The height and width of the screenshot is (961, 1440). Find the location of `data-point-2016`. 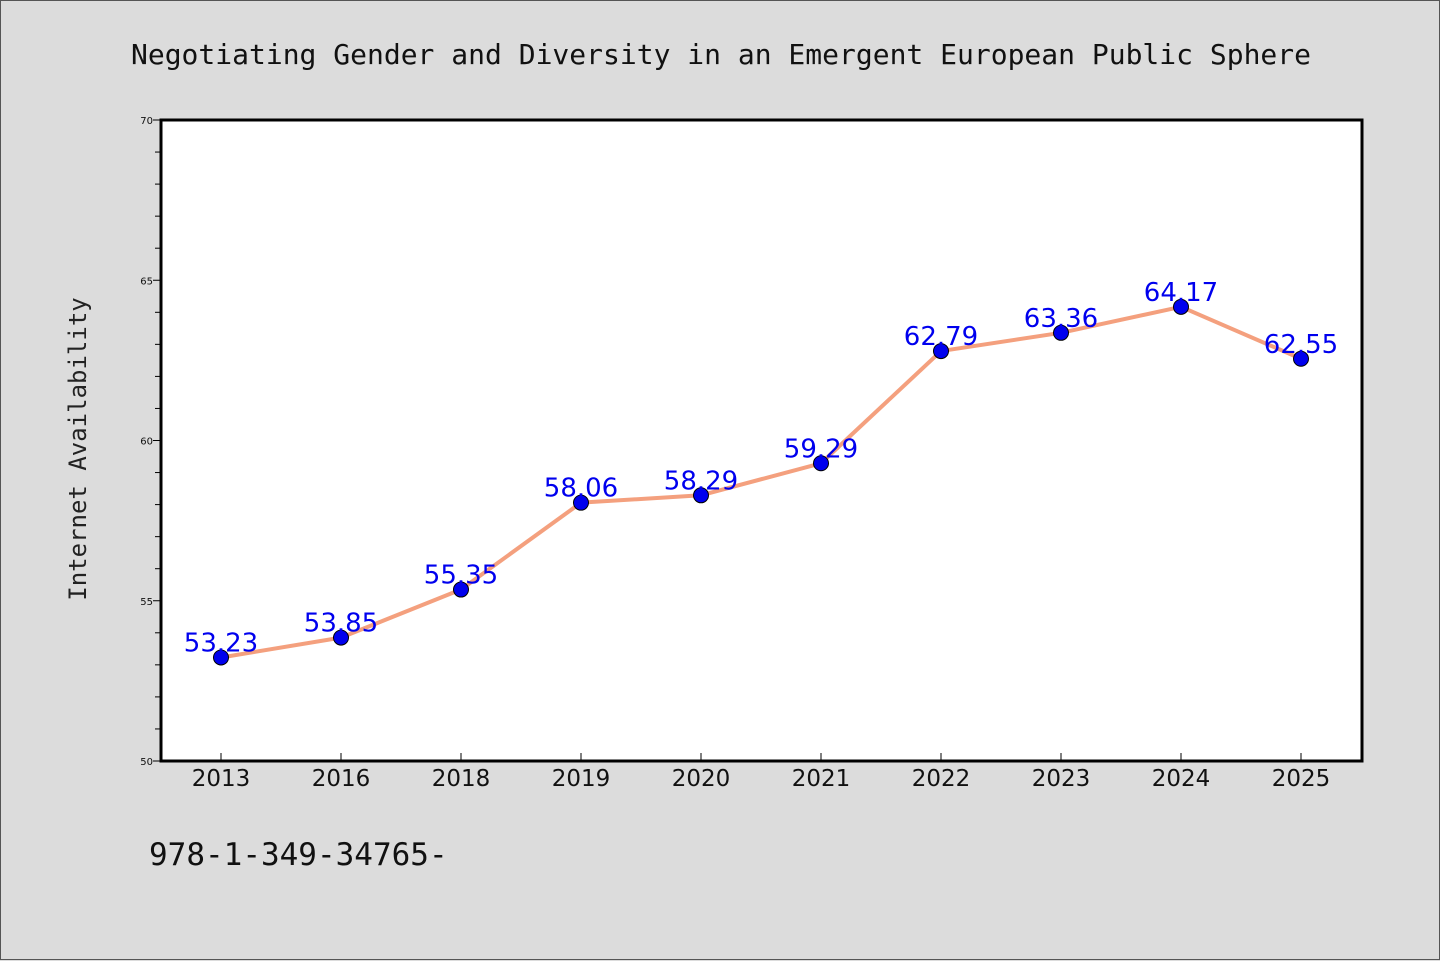

data-point-2016 is located at coordinates (341, 637).